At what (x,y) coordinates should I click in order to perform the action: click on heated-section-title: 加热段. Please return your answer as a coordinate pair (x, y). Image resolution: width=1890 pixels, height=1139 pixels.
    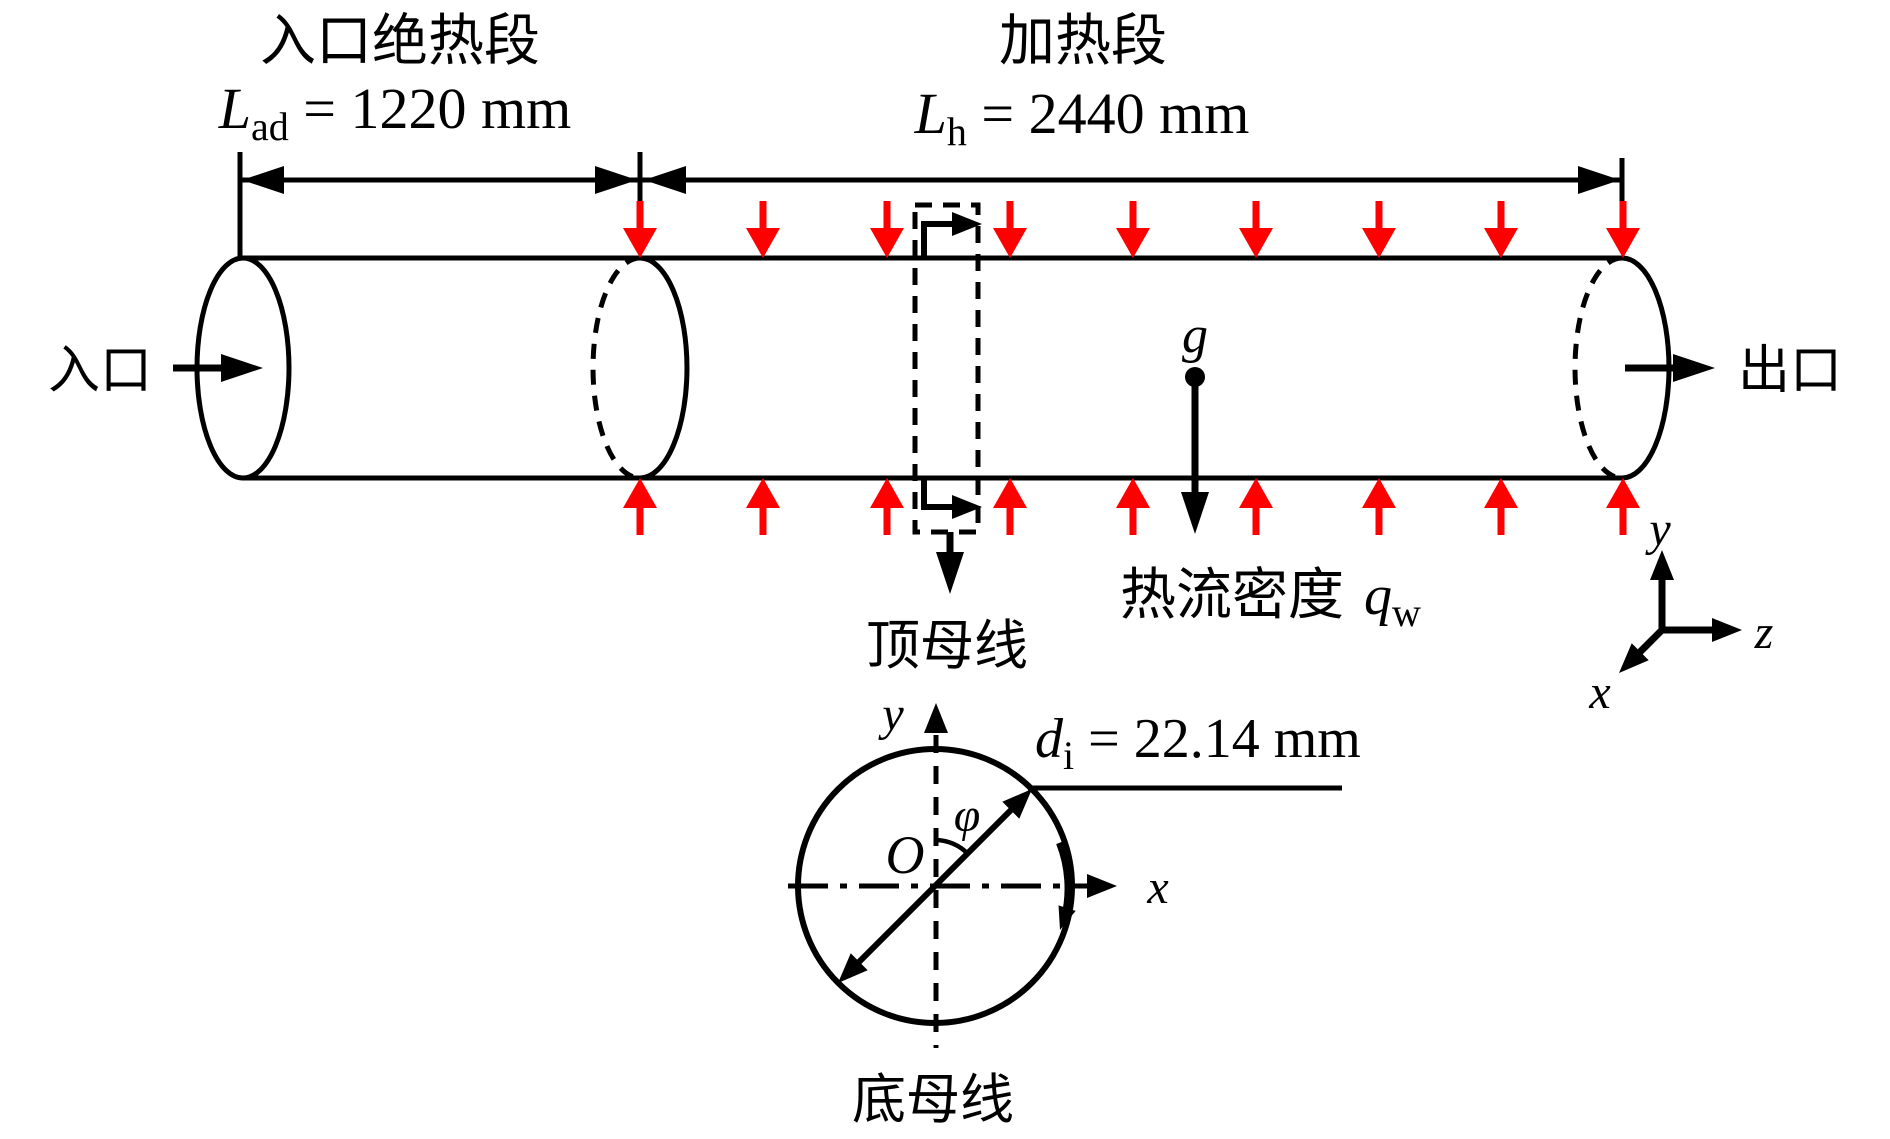
    Looking at the image, I should click on (1083, 42).